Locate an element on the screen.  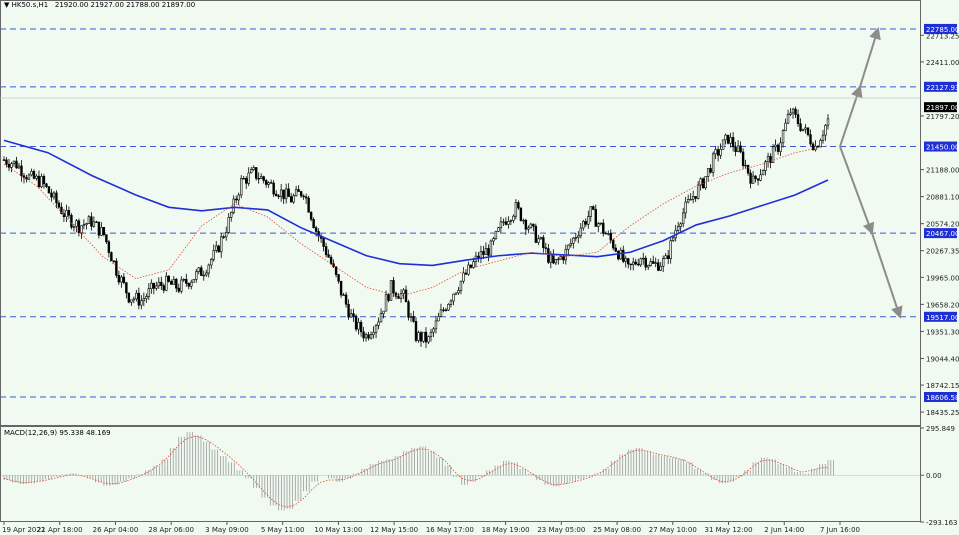
current-price-label: 21897.00 is located at coordinates (942, 108).